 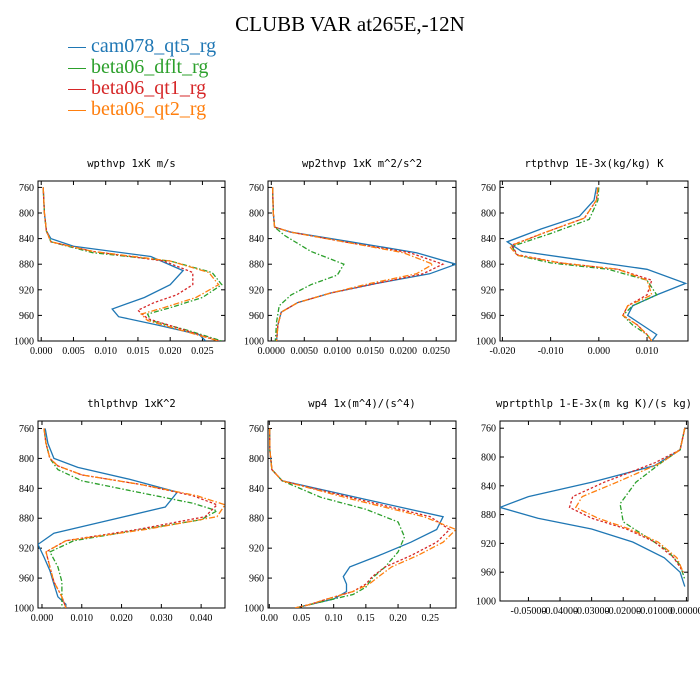 I want to click on x-tick-label: 0.25, so click(x=430, y=618).